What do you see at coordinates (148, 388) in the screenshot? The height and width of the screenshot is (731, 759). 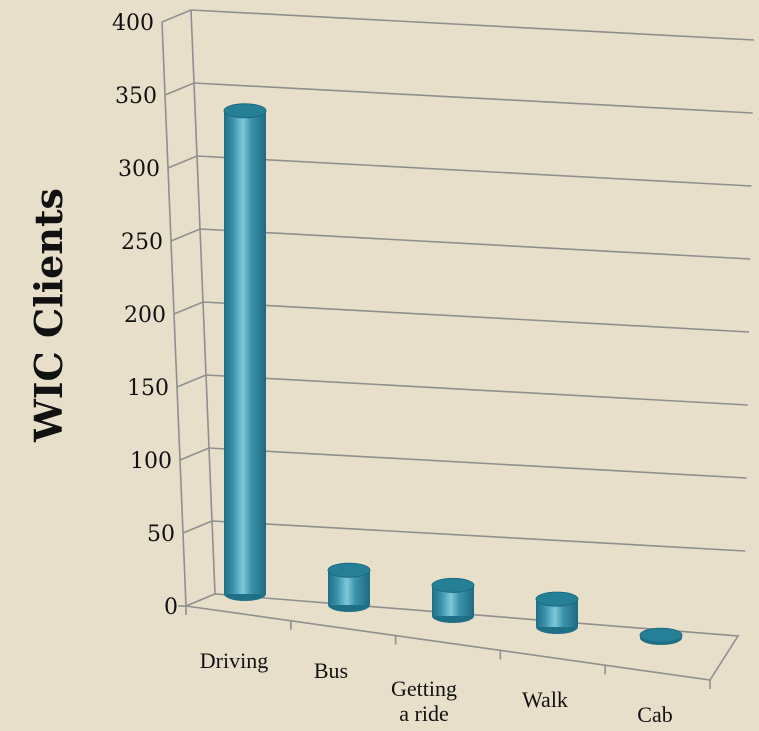 I see `y-tick-label: 150` at bounding box center [148, 388].